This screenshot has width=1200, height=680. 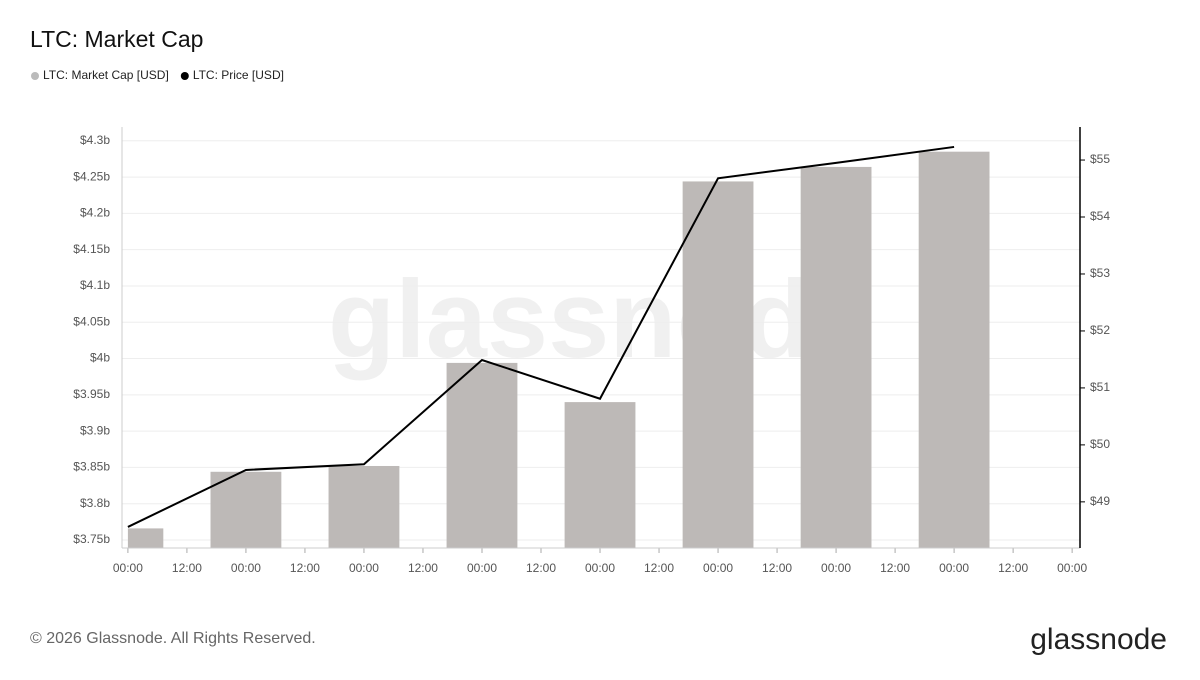 What do you see at coordinates (1100, 501) in the screenshot?
I see `y2-tick-label: $49` at bounding box center [1100, 501].